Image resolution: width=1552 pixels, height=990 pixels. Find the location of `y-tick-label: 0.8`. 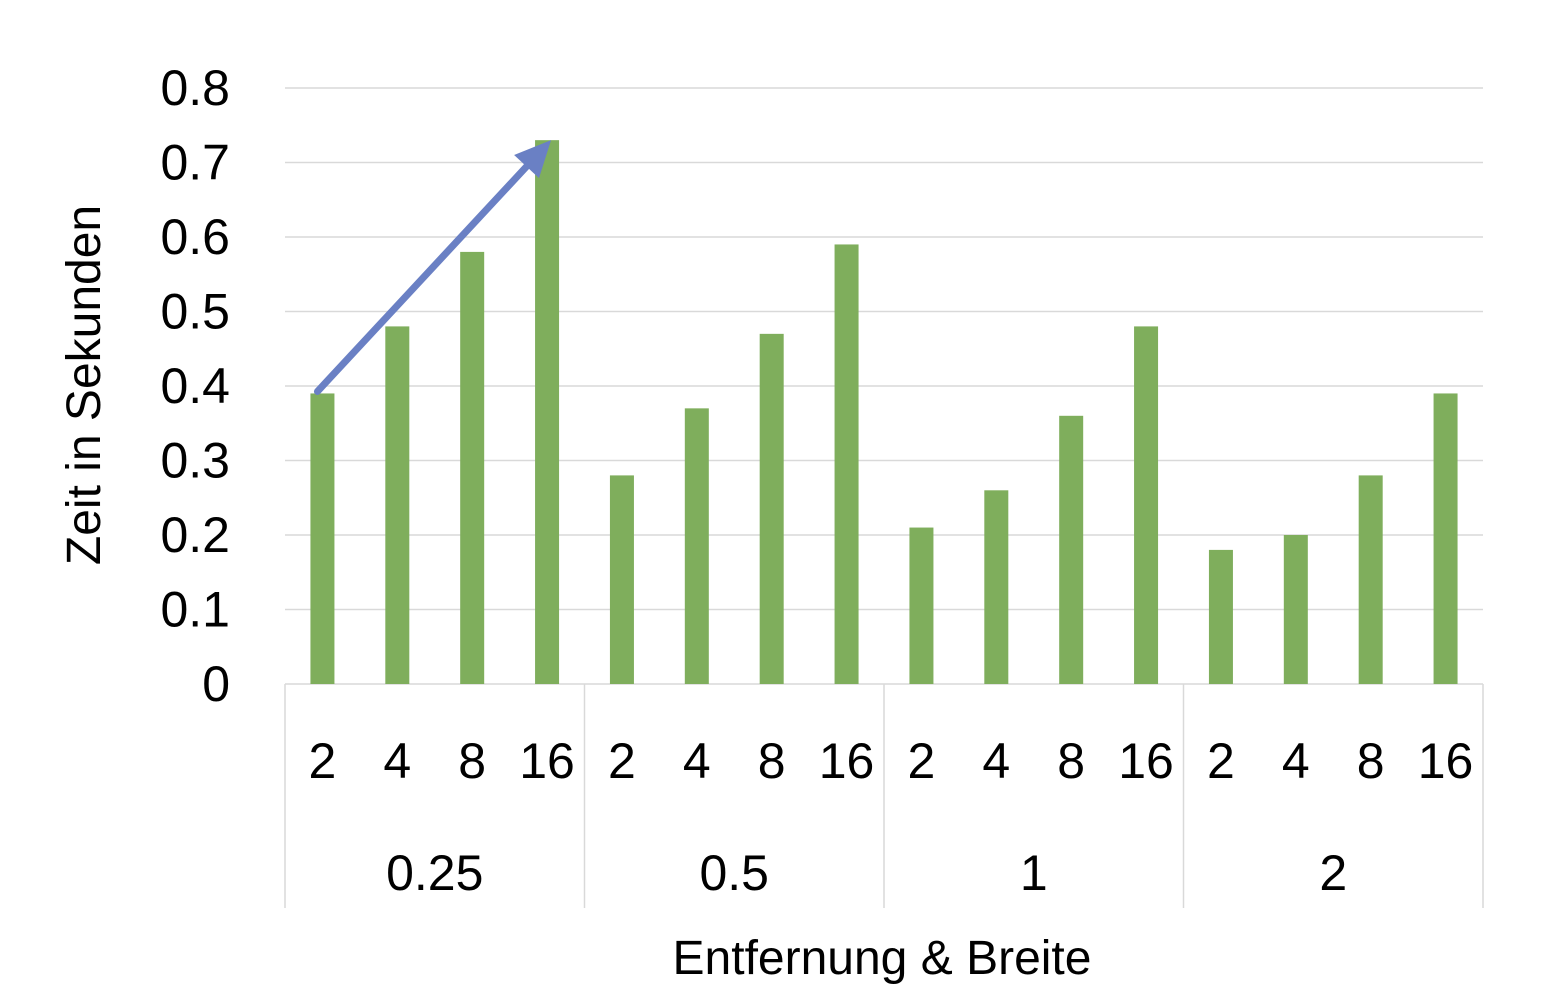

y-tick-label: 0.8 is located at coordinates (195, 88).